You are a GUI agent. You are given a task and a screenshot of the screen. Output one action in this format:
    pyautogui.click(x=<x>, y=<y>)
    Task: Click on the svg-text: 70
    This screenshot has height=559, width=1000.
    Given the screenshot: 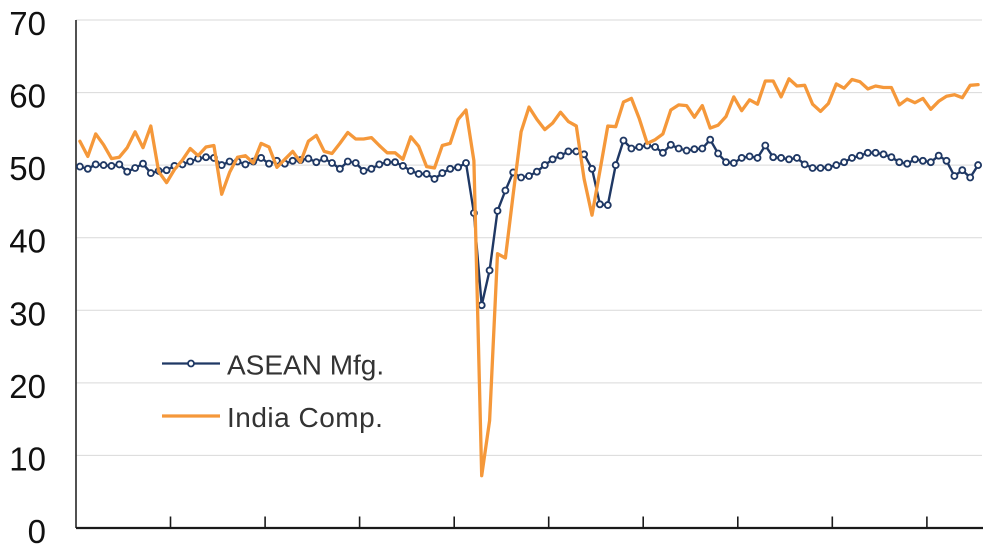 What is the action you would take?
    pyautogui.click(x=27, y=23)
    